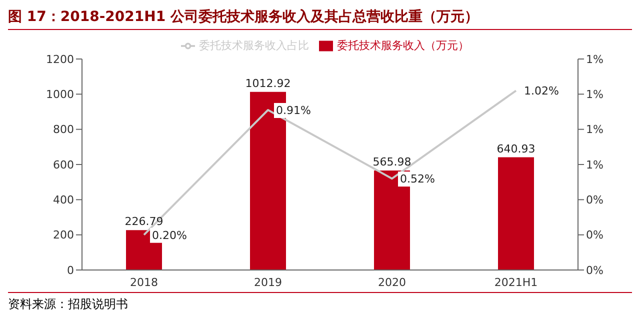  Describe the element at coordinates (70, 270) in the screenshot. I see `y-tick-label: 0` at that location.